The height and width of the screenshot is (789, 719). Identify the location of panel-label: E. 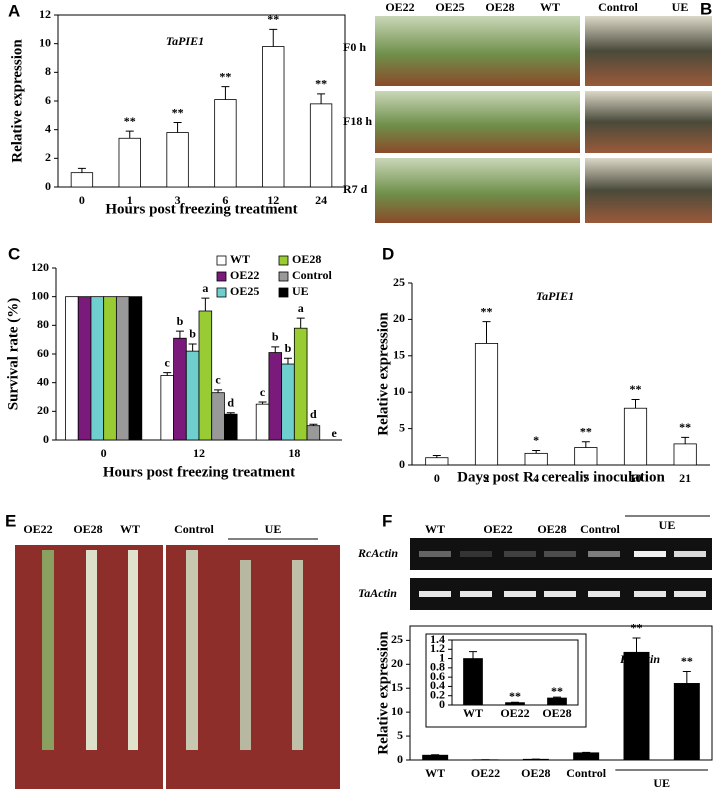
(10, 520).